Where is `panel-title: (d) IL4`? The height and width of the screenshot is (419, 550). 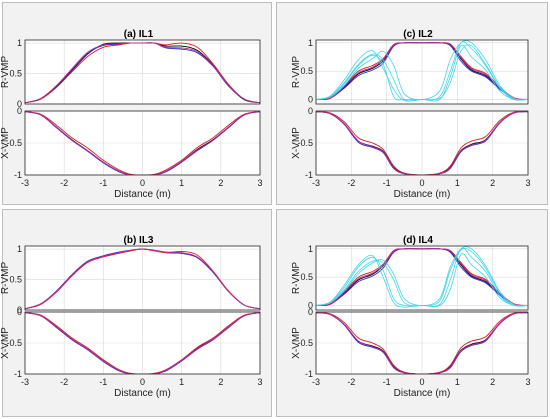 panel-title: (d) IL4 is located at coordinates (418, 240).